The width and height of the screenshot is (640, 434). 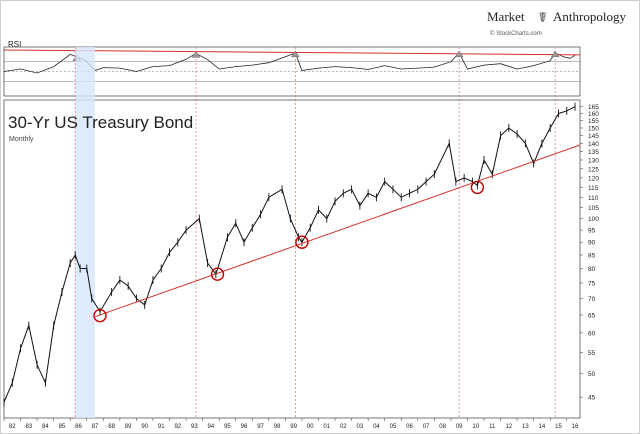 What do you see at coordinates (593, 121) in the screenshot?
I see `y-tick-label: 155` at bounding box center [593, 121].